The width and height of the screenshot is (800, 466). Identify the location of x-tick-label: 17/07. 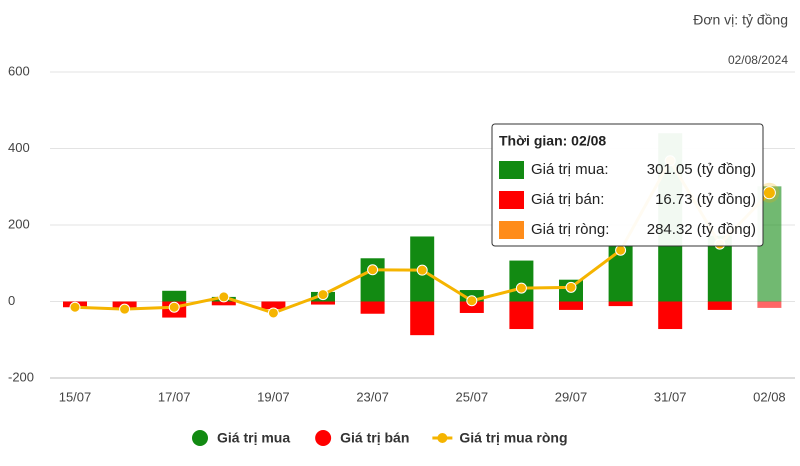
(174, 396).